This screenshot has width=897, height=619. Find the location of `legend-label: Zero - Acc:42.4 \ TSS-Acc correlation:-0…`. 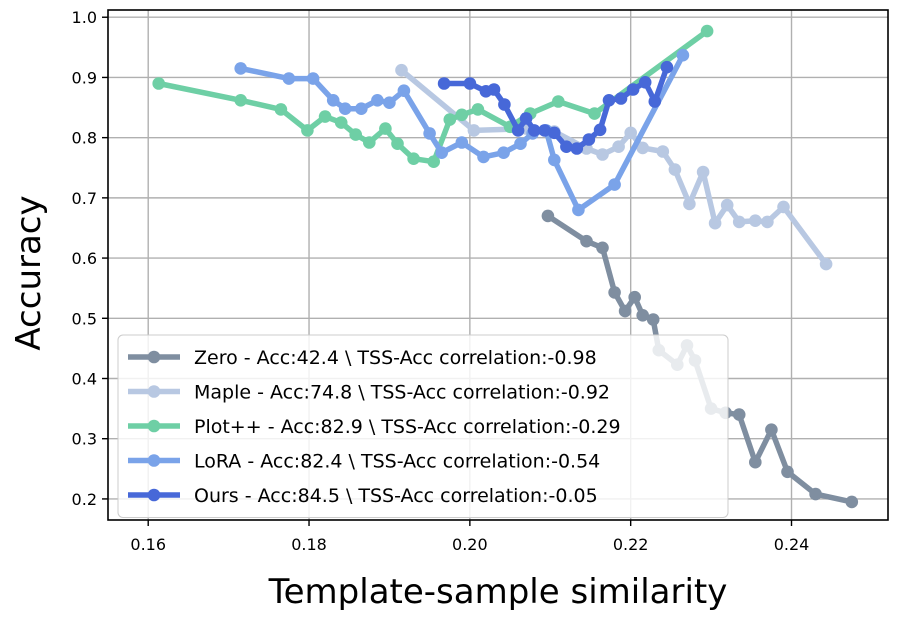

legend-label: Zero - Acc:42.4 \ TSS-Acc correlation:-0… is located at coordinates (395, 358).